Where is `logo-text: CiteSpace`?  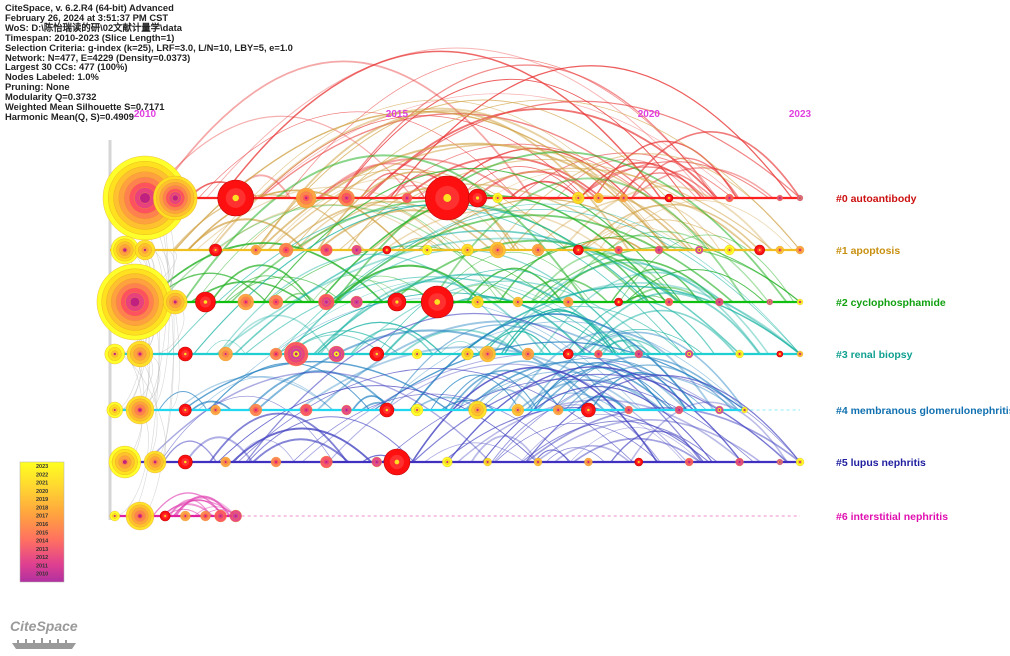
logo-text: CiteSpace is located at coordinates (44, 626).